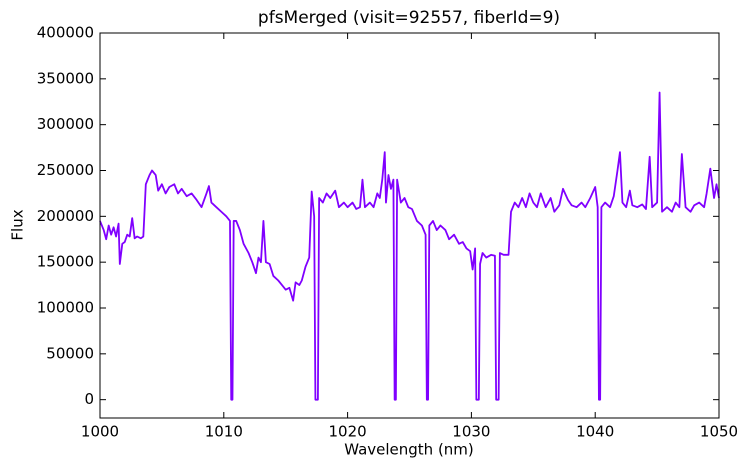 The image size is (750, 468). What do you see at coordinates (348, 432) in the screenshot?
I see `x-tick-label: 1020` at bounding box center [348, 432].